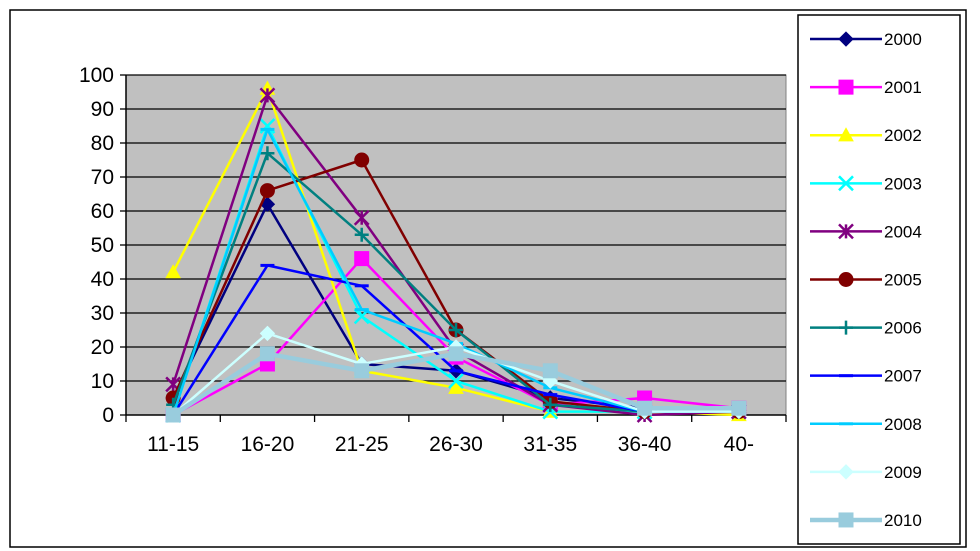 This screenshot has height=551, width=980. What do you see at coordinates (903, 87) in the screenshot?
I see `legend-label: 2001` at bounding box center [903, 87].